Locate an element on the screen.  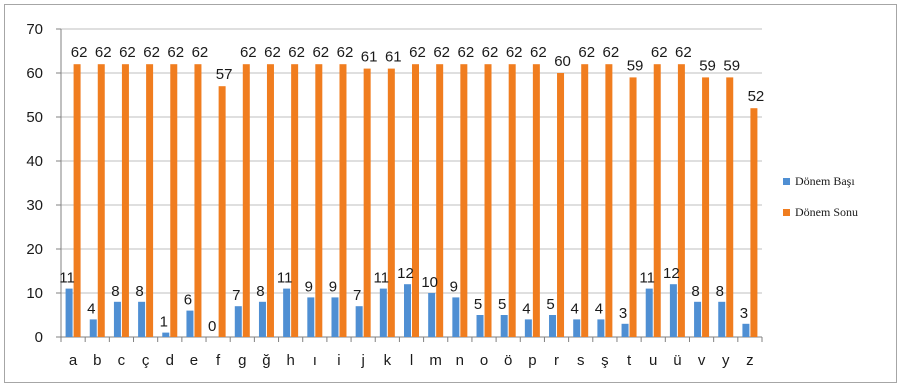
x-category-label: b is located at coordinates (97, 360).